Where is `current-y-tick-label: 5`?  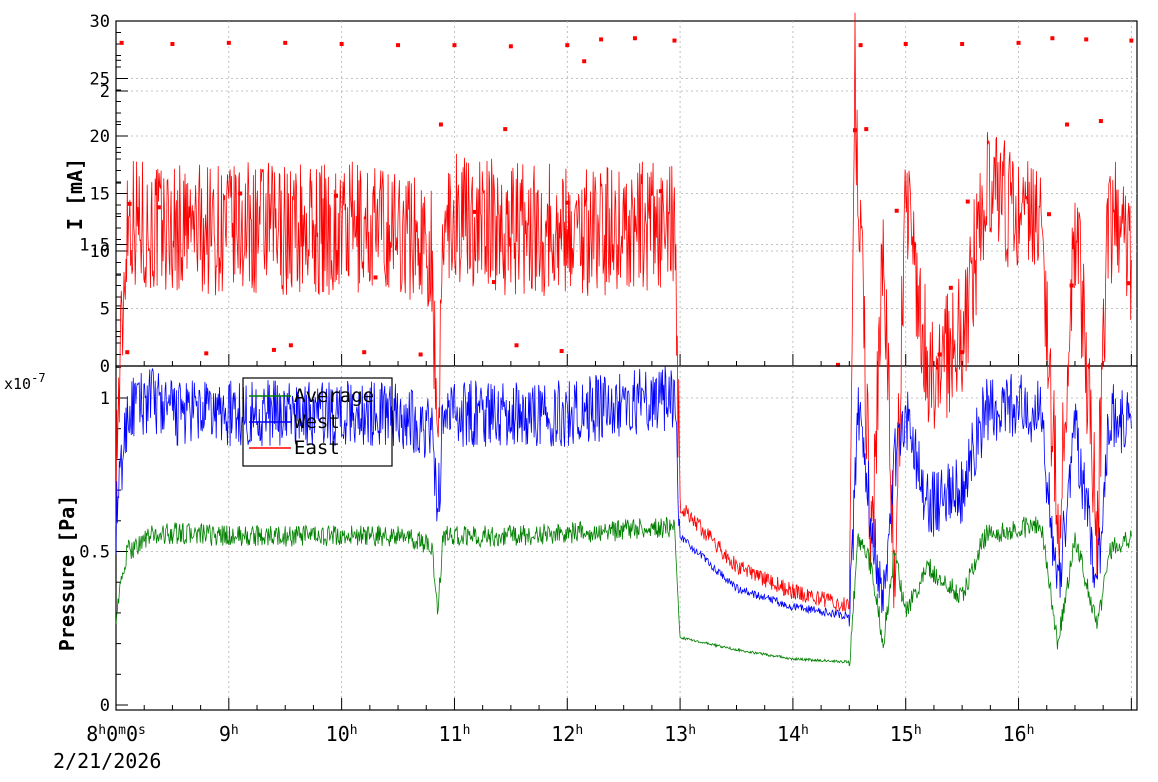
current-y-tick-label: 5 is located at coordinates (105, 310).